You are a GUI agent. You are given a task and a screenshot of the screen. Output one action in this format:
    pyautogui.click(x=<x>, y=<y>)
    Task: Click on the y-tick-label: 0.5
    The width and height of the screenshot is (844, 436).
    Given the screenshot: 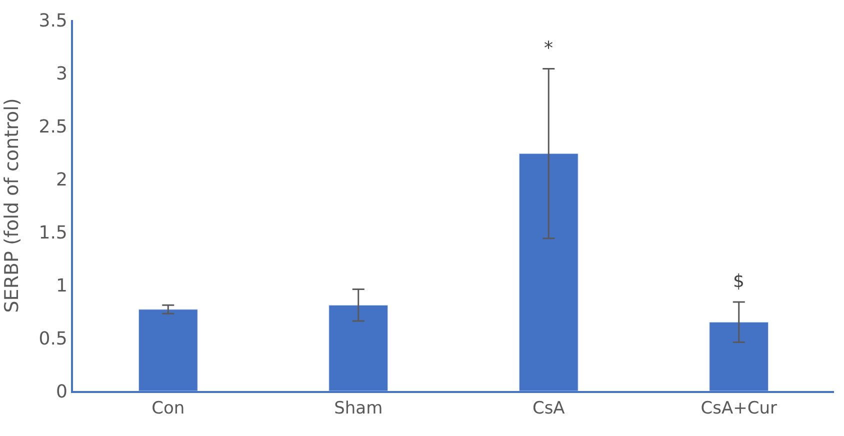 What is the action you would take?
    pyautogui.click(x=53, y=339)
    